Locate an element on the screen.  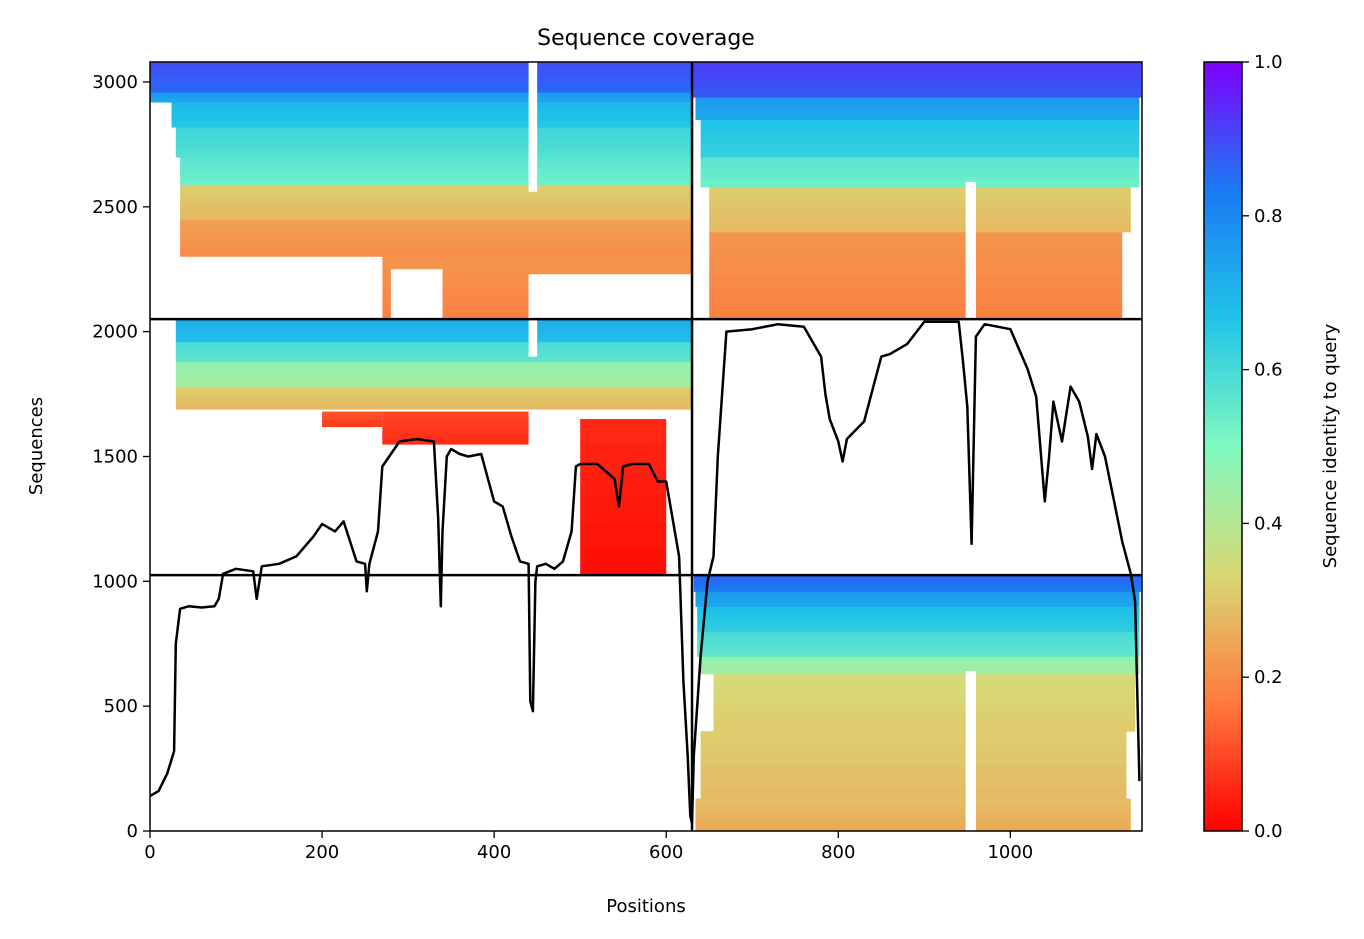
colorbar-gradient is located at coordinates (1223, 446).